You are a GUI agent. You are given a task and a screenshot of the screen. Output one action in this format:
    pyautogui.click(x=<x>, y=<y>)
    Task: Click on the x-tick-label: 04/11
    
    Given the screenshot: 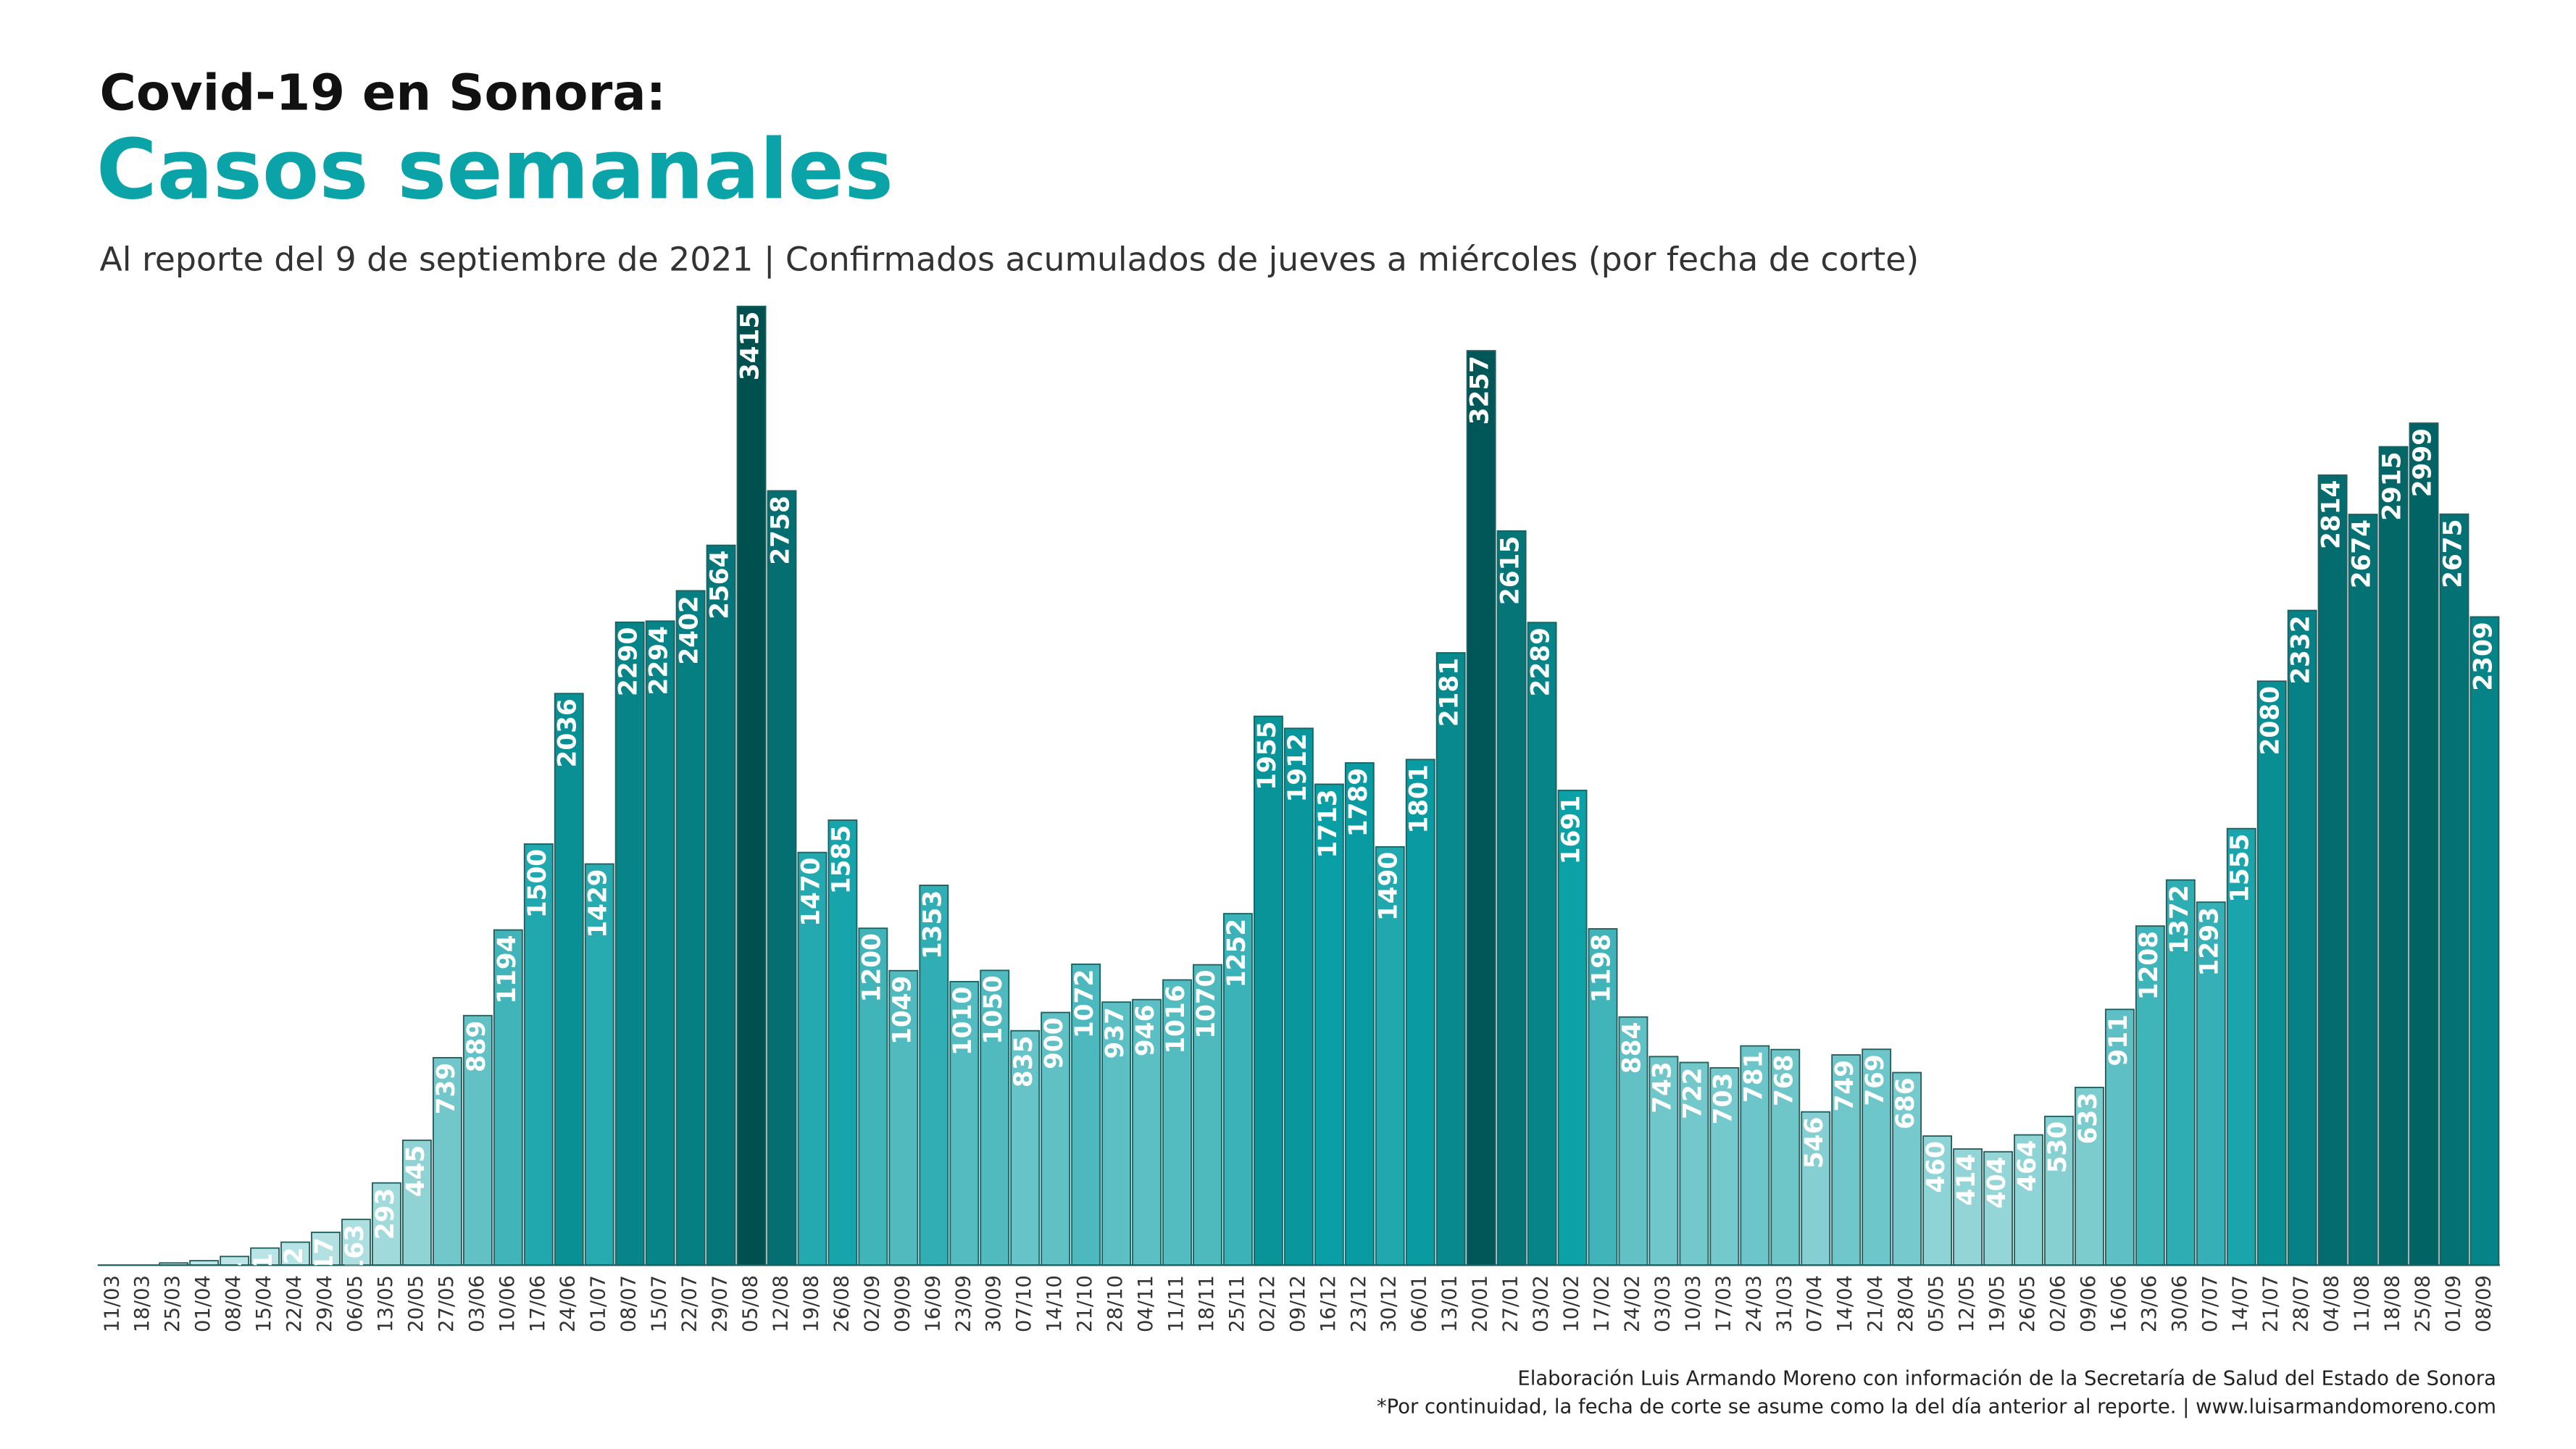 What is the action you would take?
    pyautogui.click(x=1146, y=1304)
    